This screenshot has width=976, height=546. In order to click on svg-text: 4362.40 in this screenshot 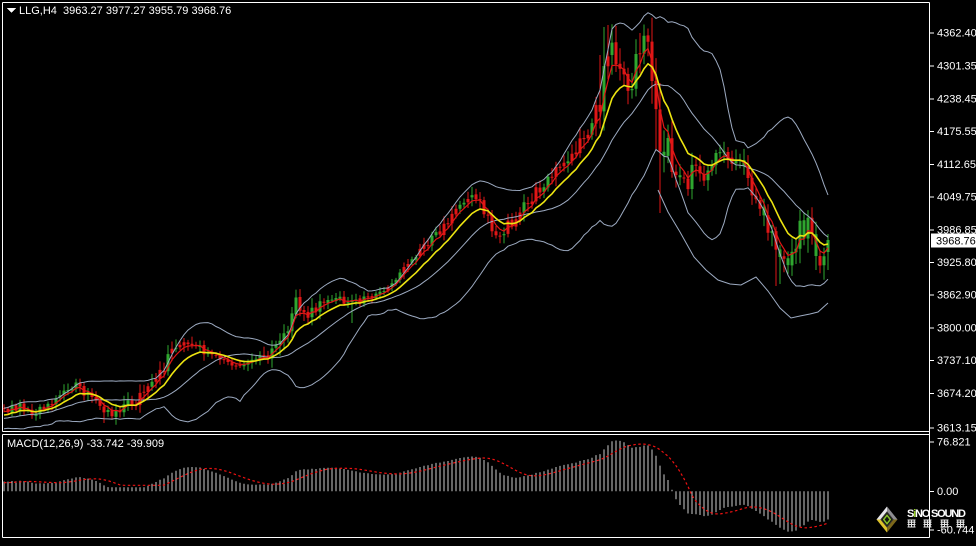, I will do `click(956, 34)`.